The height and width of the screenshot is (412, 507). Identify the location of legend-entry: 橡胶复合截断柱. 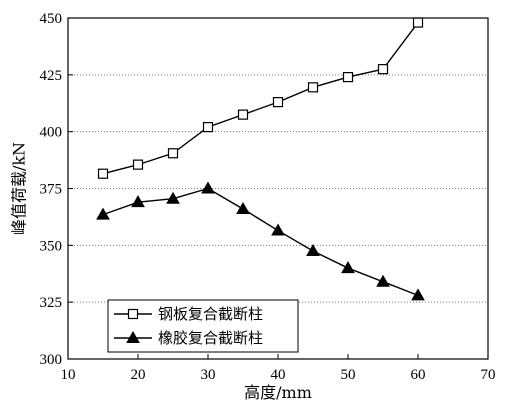
(188, 338).